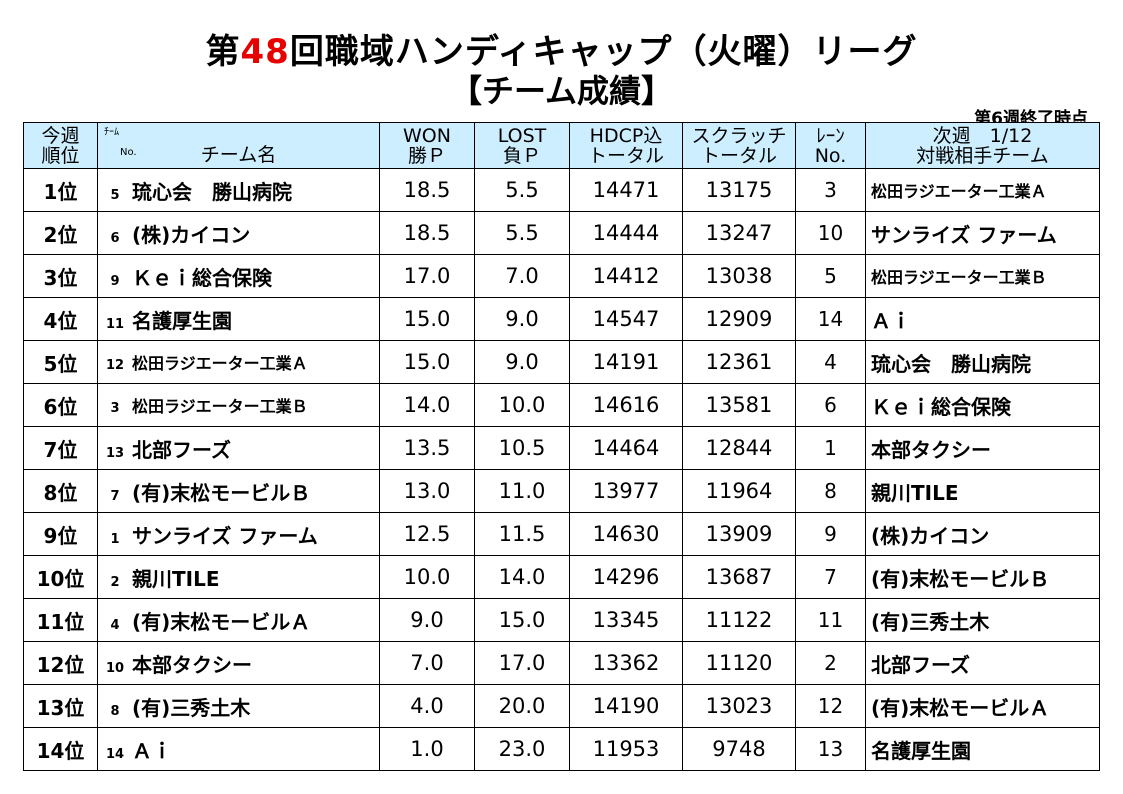 This screenshot has width=1123, height=794. I want to click on team-number: 14, so click(115, 754).